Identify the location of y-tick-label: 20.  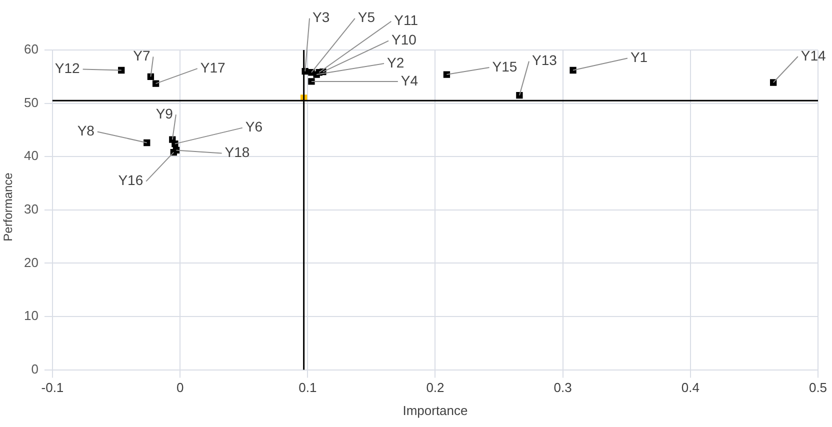
(31, 262).